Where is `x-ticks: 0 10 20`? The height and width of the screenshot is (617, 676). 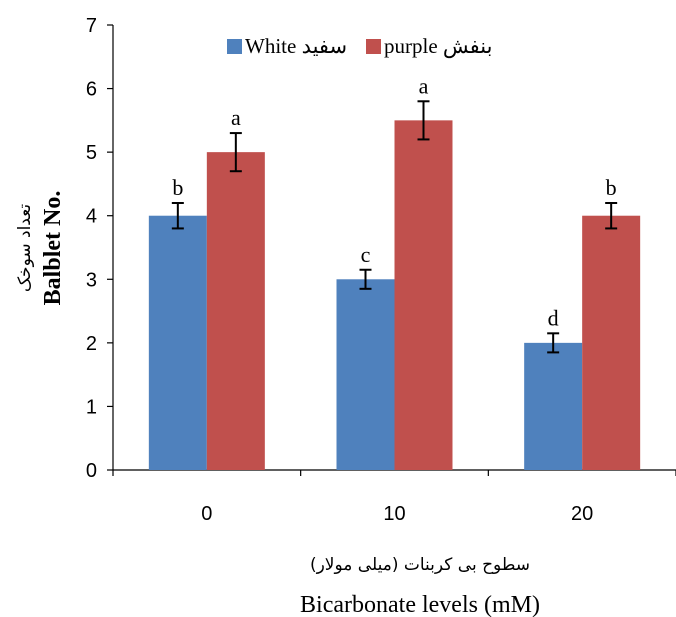
x-ticks: 0 10 20 is located at coordinates (394, 497).